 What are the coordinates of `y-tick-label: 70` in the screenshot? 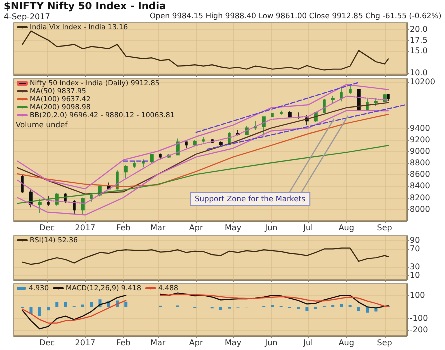 It's located at (415, 249).